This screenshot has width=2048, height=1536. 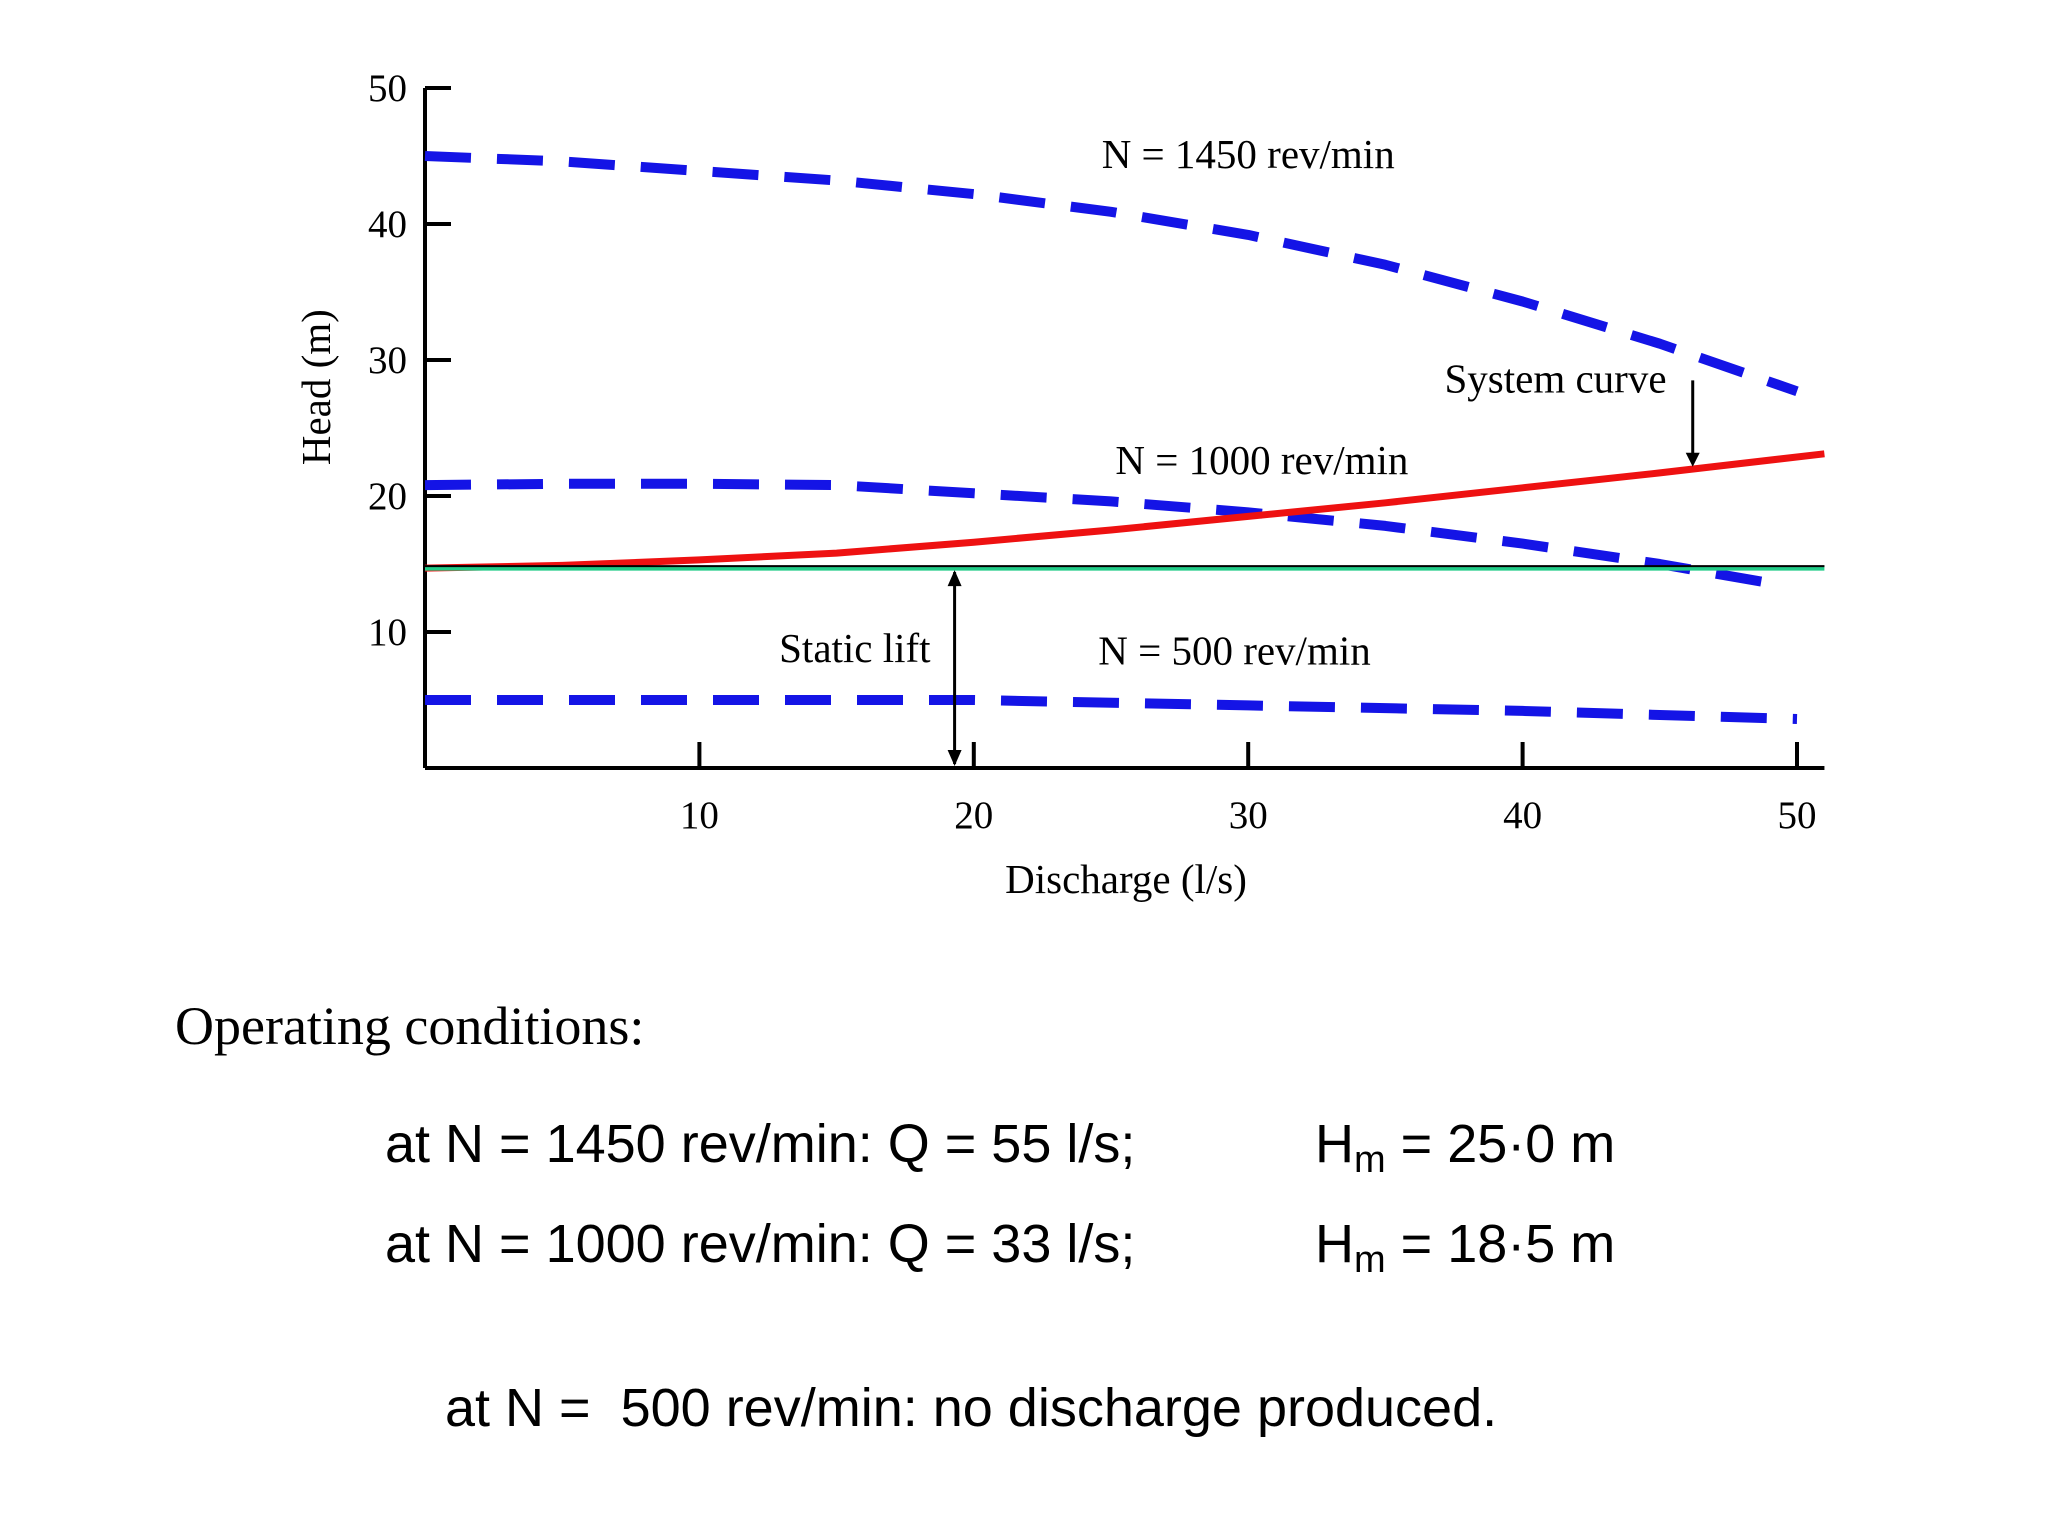 What do you see at coordinates (1248, 815) in the screenshot?
I see `x-tick-label: 30` at bounding box center [1248, 815].